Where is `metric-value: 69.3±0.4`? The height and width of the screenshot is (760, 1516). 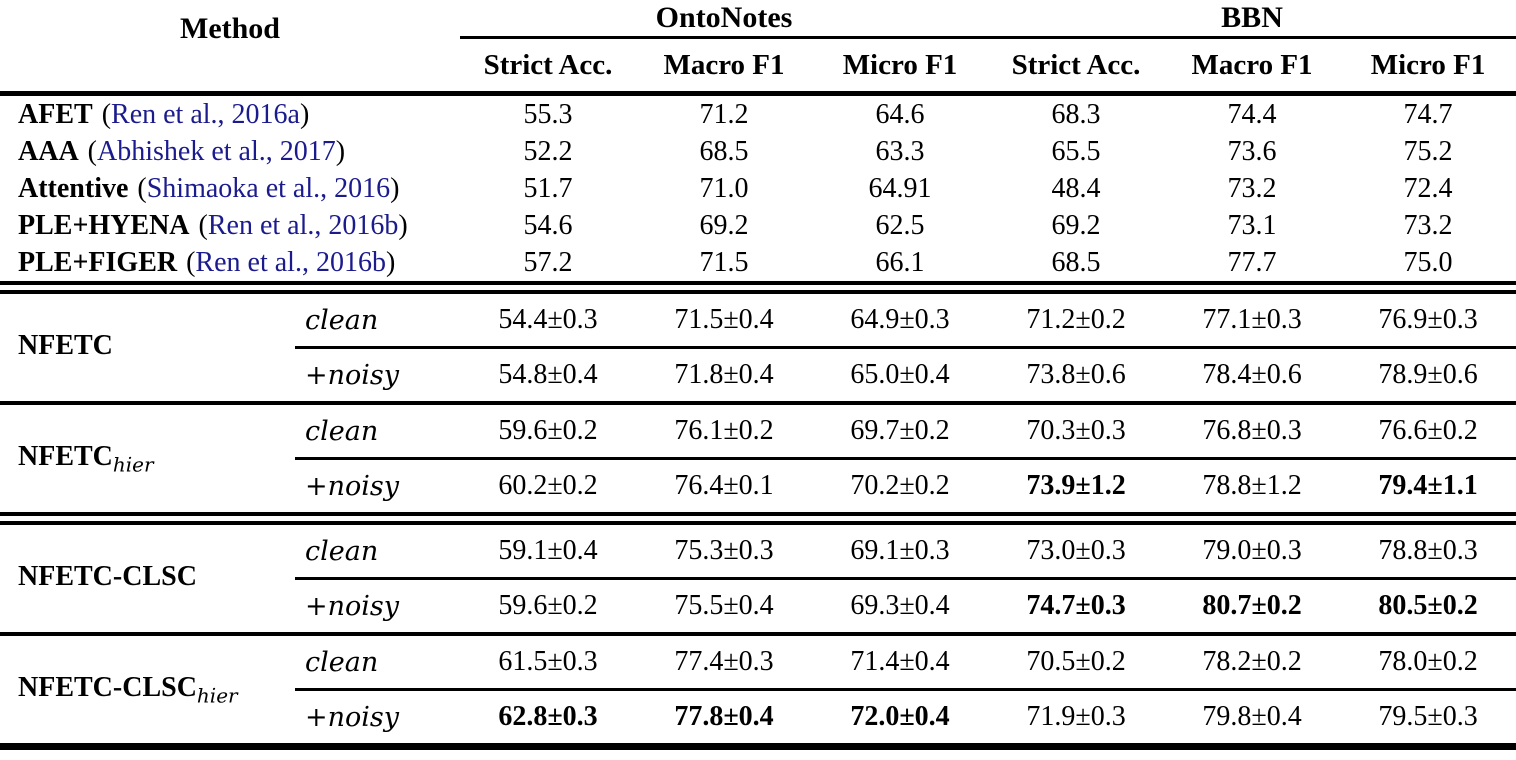 metric-value: 69.3±0.4 is located at coordinates (900, 605).